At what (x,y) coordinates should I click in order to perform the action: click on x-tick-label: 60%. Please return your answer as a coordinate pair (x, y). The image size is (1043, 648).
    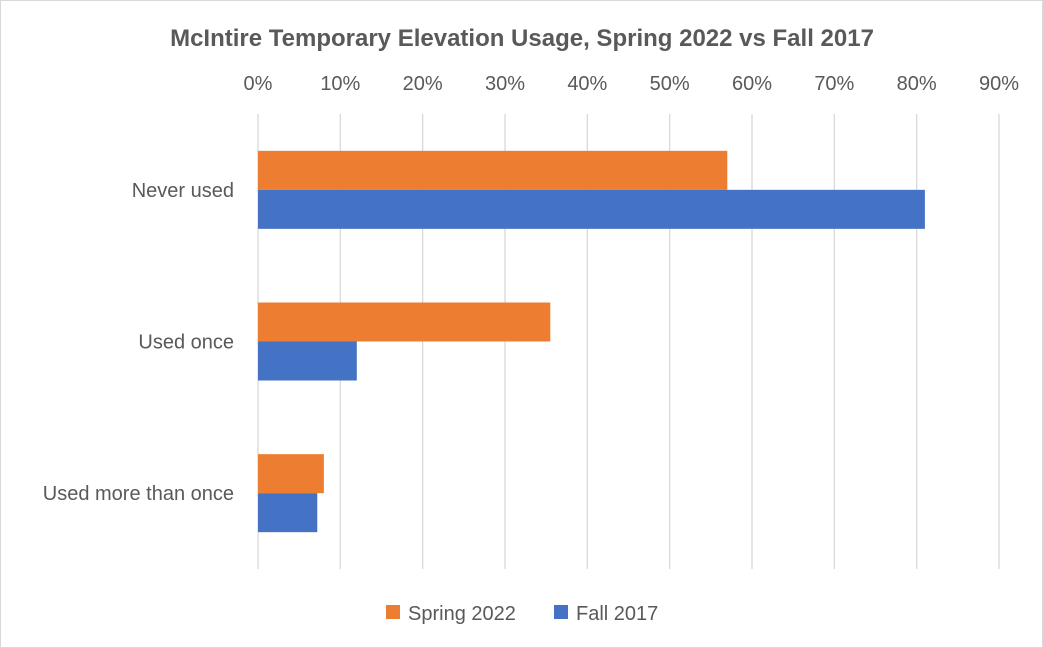
    Looking at the image, I should click on (752, 84).